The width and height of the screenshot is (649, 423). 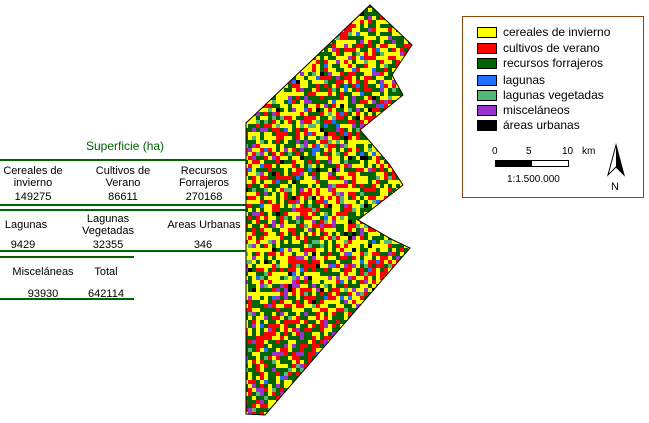 I want to click on value-miscelaneas: 93930, so click(x=43, y=294).